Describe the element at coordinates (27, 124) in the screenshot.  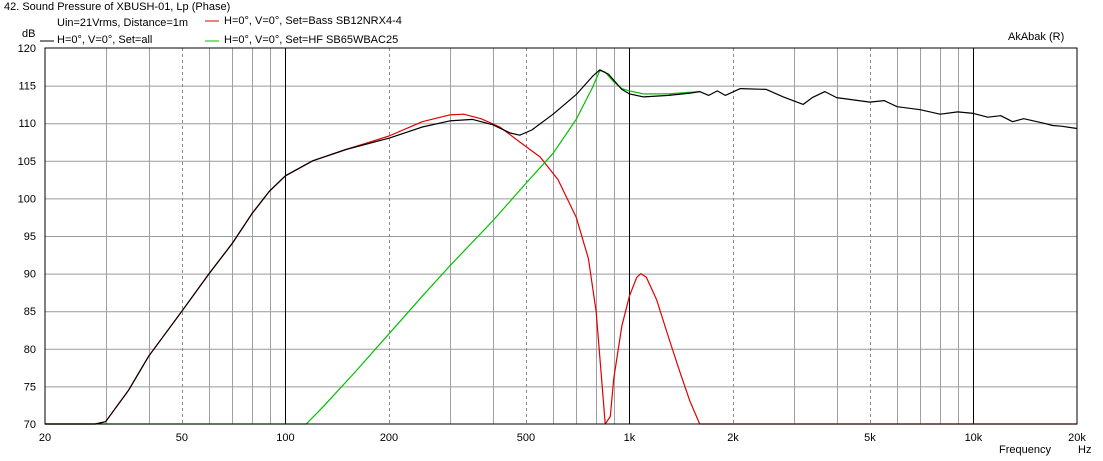
I see `y-tick-label: 110` at that location.